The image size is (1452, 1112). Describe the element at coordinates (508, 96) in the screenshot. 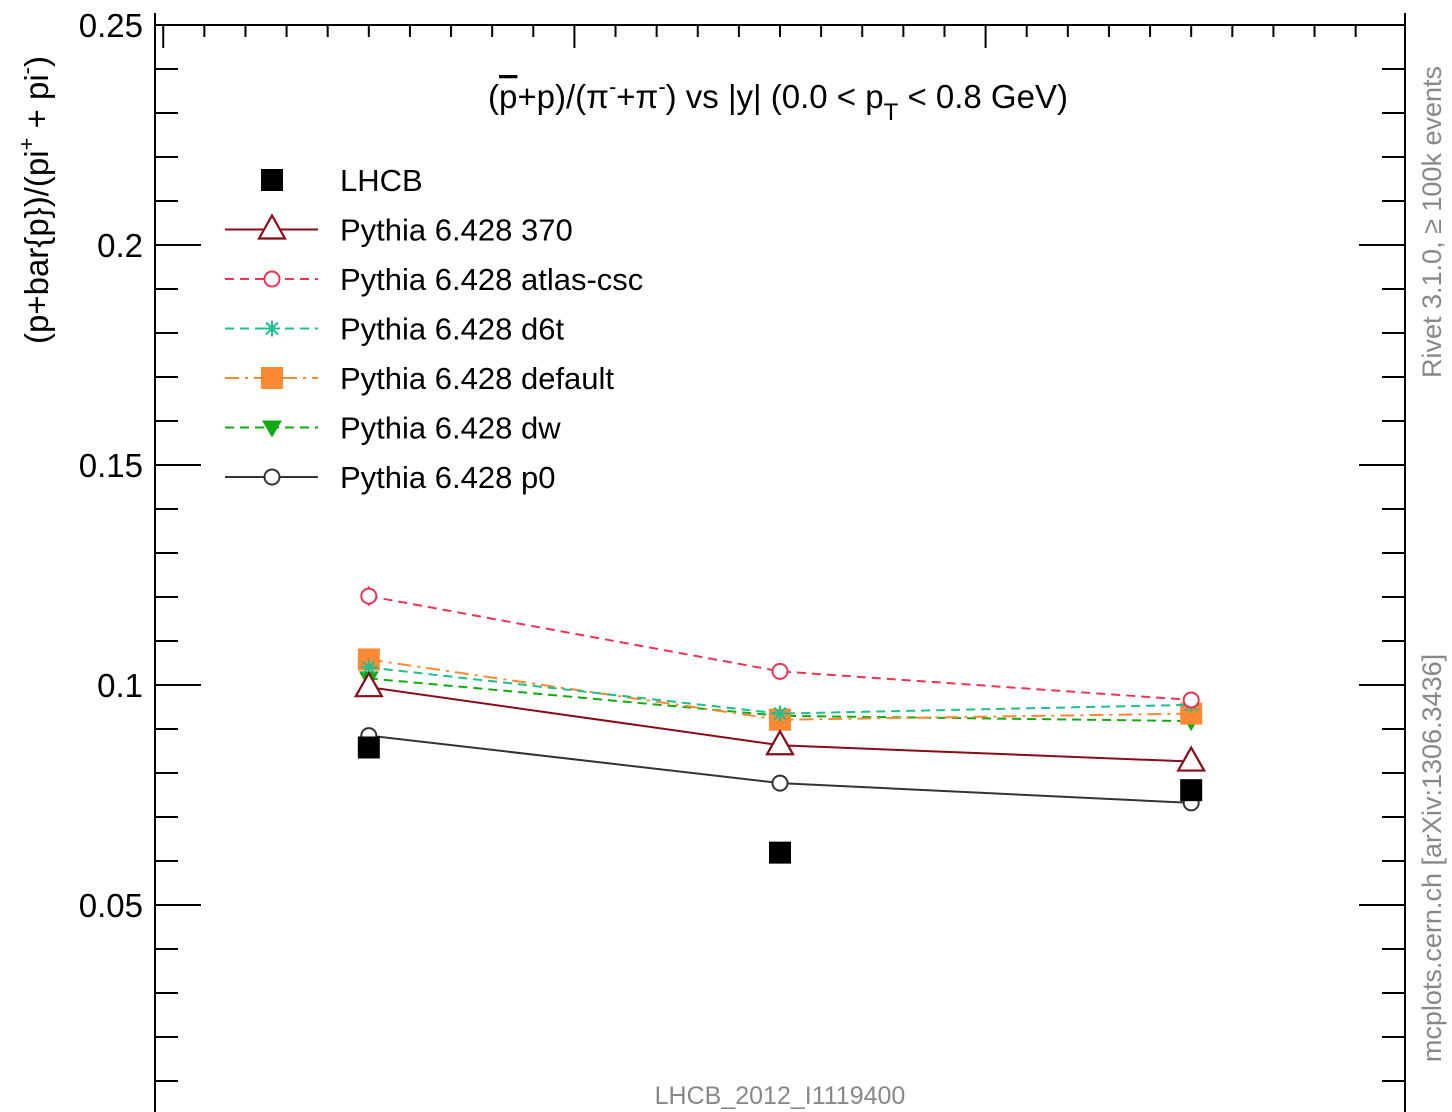

I see `title-pbar: p` at that location.